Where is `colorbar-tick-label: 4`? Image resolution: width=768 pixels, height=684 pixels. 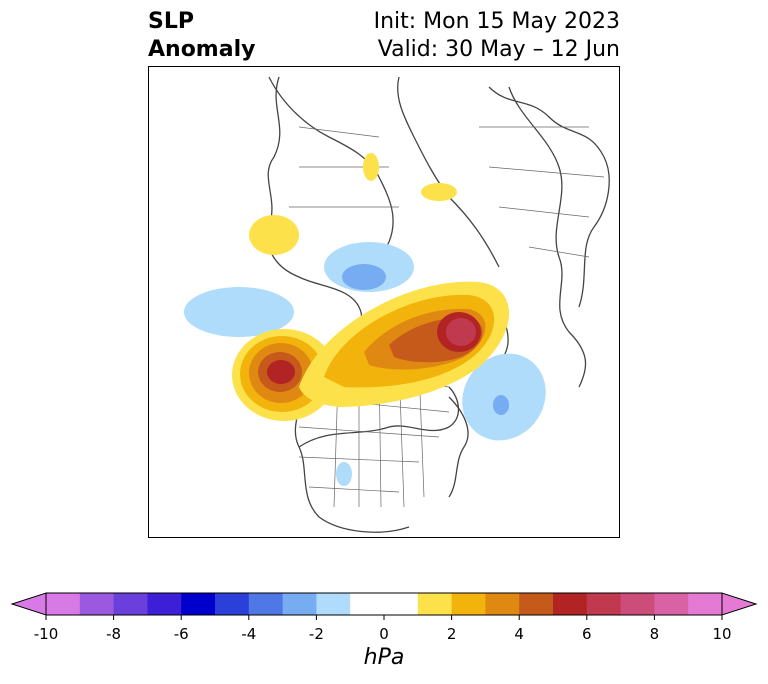
colorbar-tick-label: 4 is located at coordinates (519, 634).